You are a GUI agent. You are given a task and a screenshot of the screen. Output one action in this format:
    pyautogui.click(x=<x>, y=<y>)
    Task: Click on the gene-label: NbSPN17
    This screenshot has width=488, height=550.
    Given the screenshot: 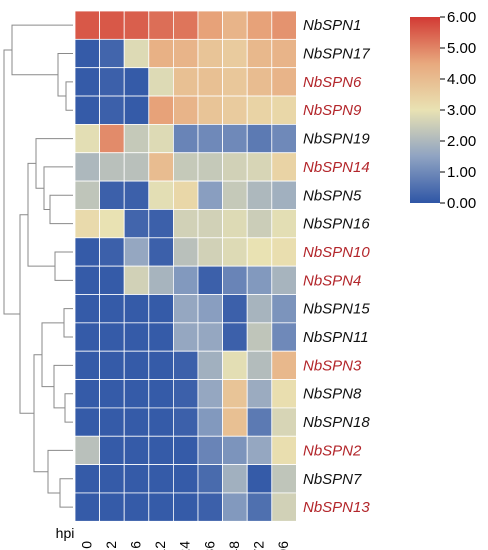 What is the action you would take?
    pyautogui.click(x=336, y=54)
    